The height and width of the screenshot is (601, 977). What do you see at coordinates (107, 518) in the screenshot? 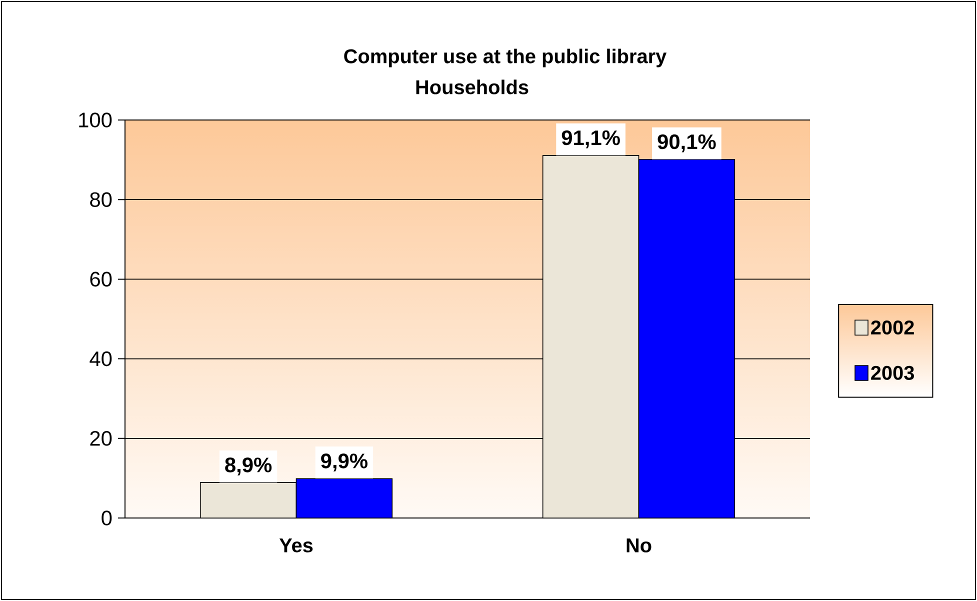
I see `y-tick-label: 0` at bounding box center [107, 518].